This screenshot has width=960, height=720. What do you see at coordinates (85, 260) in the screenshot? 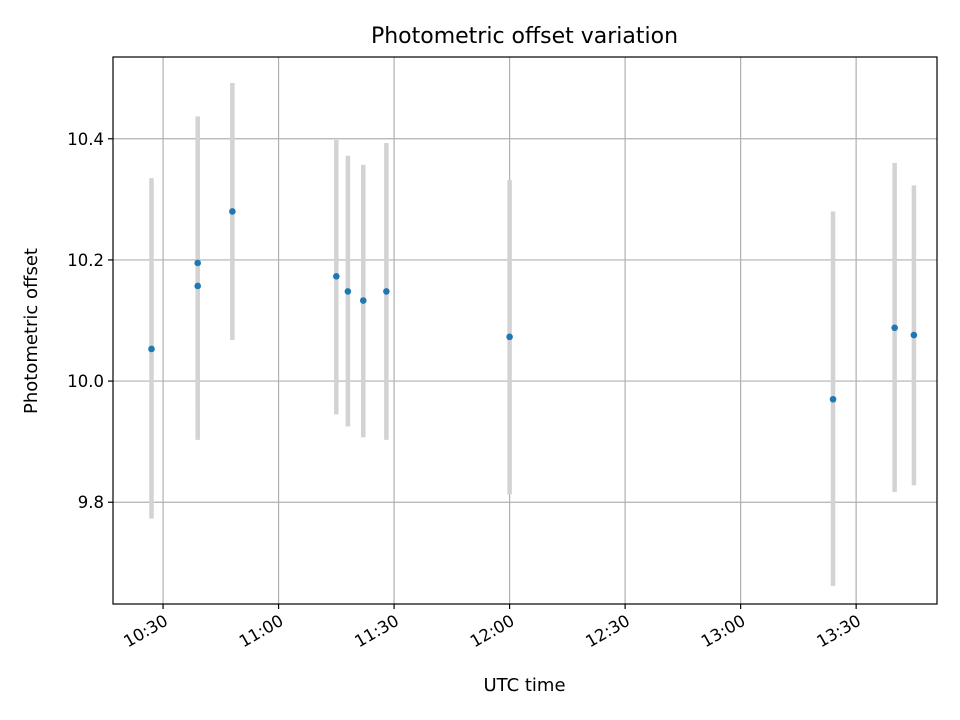
I see `y-tick-label: 10.2` at bounding box center [85, 260].